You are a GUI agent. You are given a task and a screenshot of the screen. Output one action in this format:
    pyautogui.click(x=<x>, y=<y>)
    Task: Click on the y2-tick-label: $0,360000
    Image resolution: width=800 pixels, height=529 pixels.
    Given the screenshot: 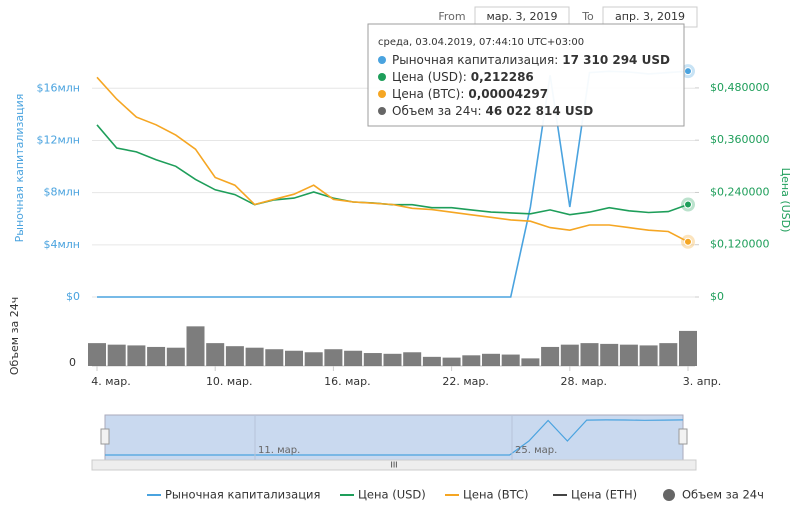 What is the action you would take?
    pyautogui.click(x=740, y=139)
    